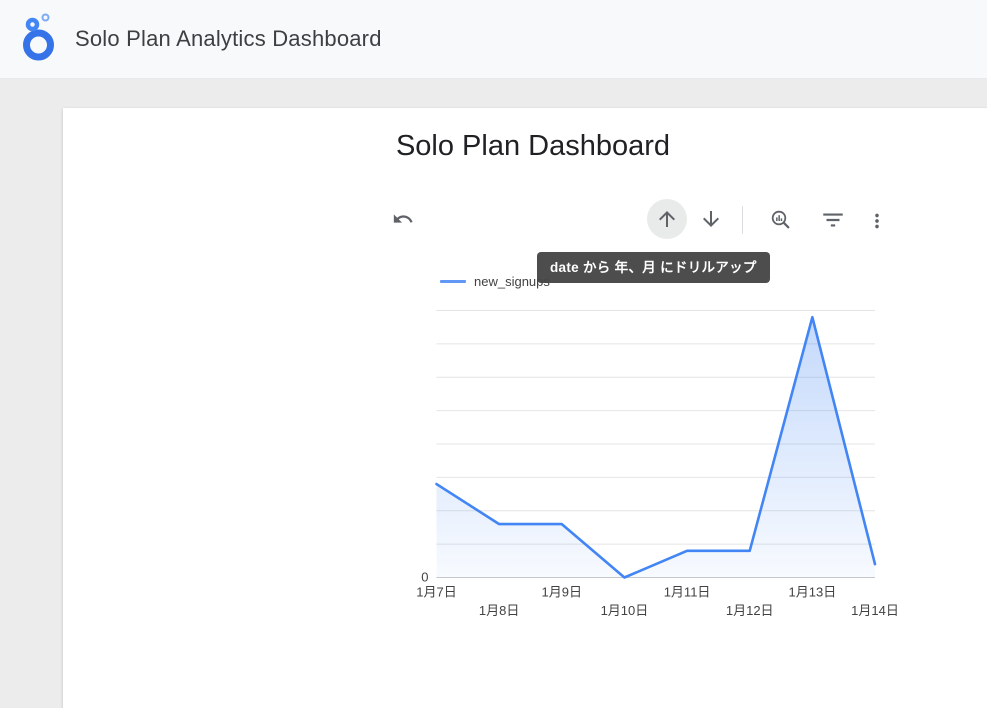 Image resolution: width=987 pixels, height=708 pixels. I want to click on undo-icon, so click(403, 219).